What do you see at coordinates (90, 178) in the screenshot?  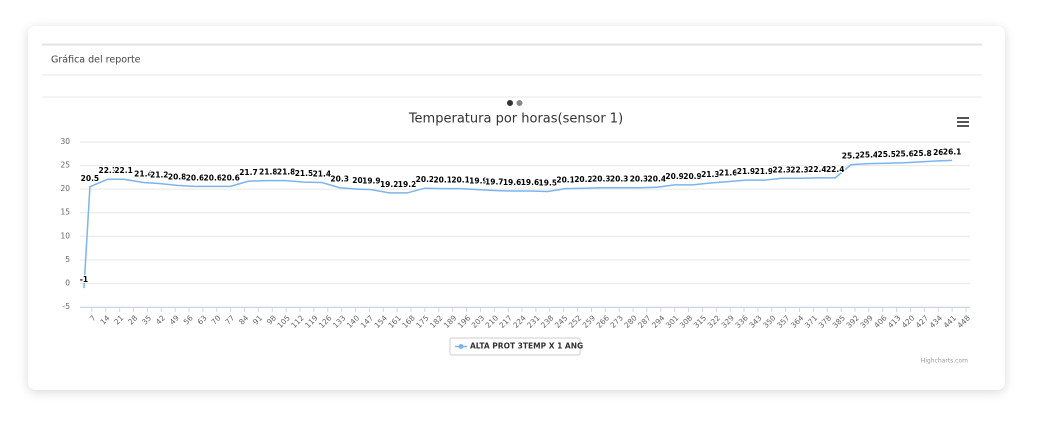 I see `data-label: 20.5` at bounding box center [90, 178].